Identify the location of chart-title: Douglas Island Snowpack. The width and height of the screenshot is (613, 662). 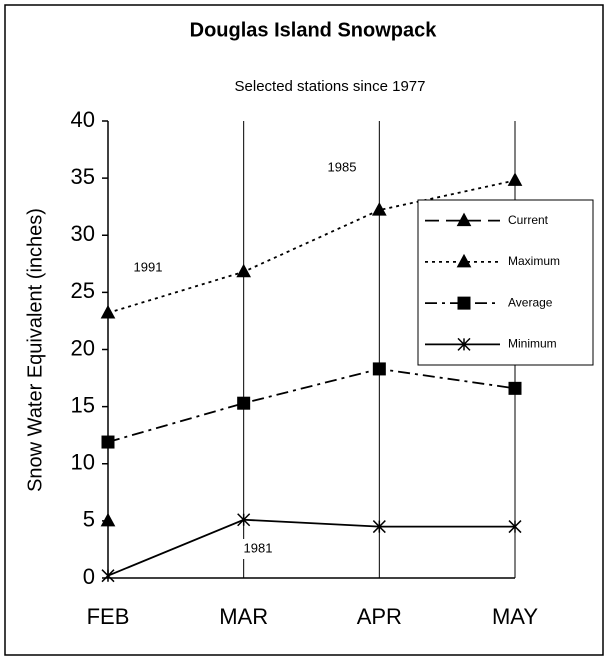
(314, 30).